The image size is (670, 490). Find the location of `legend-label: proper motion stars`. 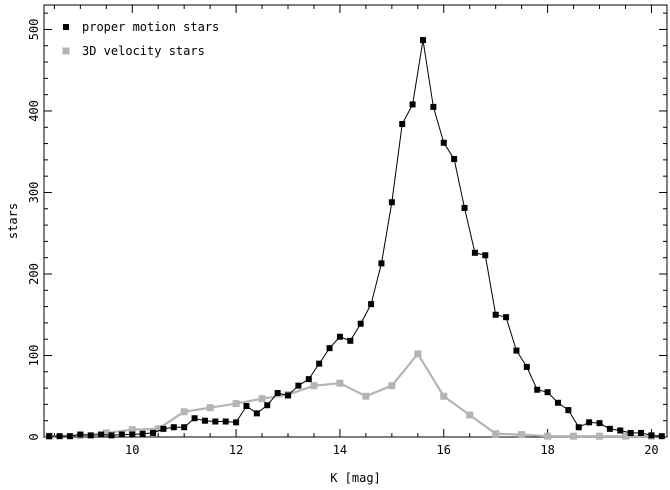

legend-label: proper motion stars is located at coordinates (150, 27).